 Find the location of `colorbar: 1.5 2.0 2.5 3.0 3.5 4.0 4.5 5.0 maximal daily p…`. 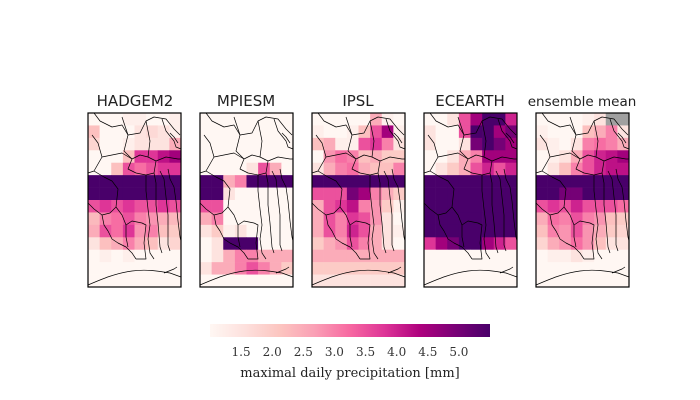

colorbar: 1.5 2.0 2.5 3.0 3.5 4.0 4.5 5.0 maximal daily p… is located at coordinates (350, 352).